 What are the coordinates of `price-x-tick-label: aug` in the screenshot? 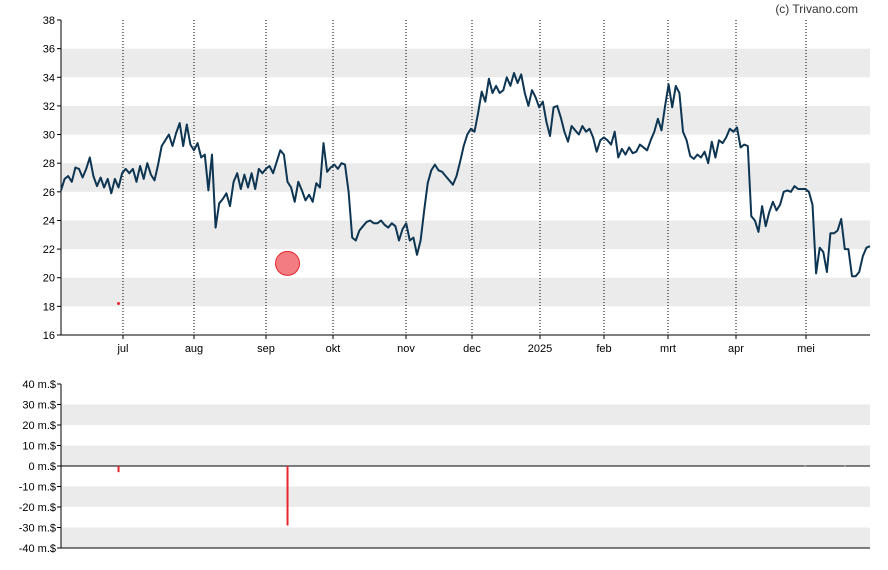 It's located at (194, 349).